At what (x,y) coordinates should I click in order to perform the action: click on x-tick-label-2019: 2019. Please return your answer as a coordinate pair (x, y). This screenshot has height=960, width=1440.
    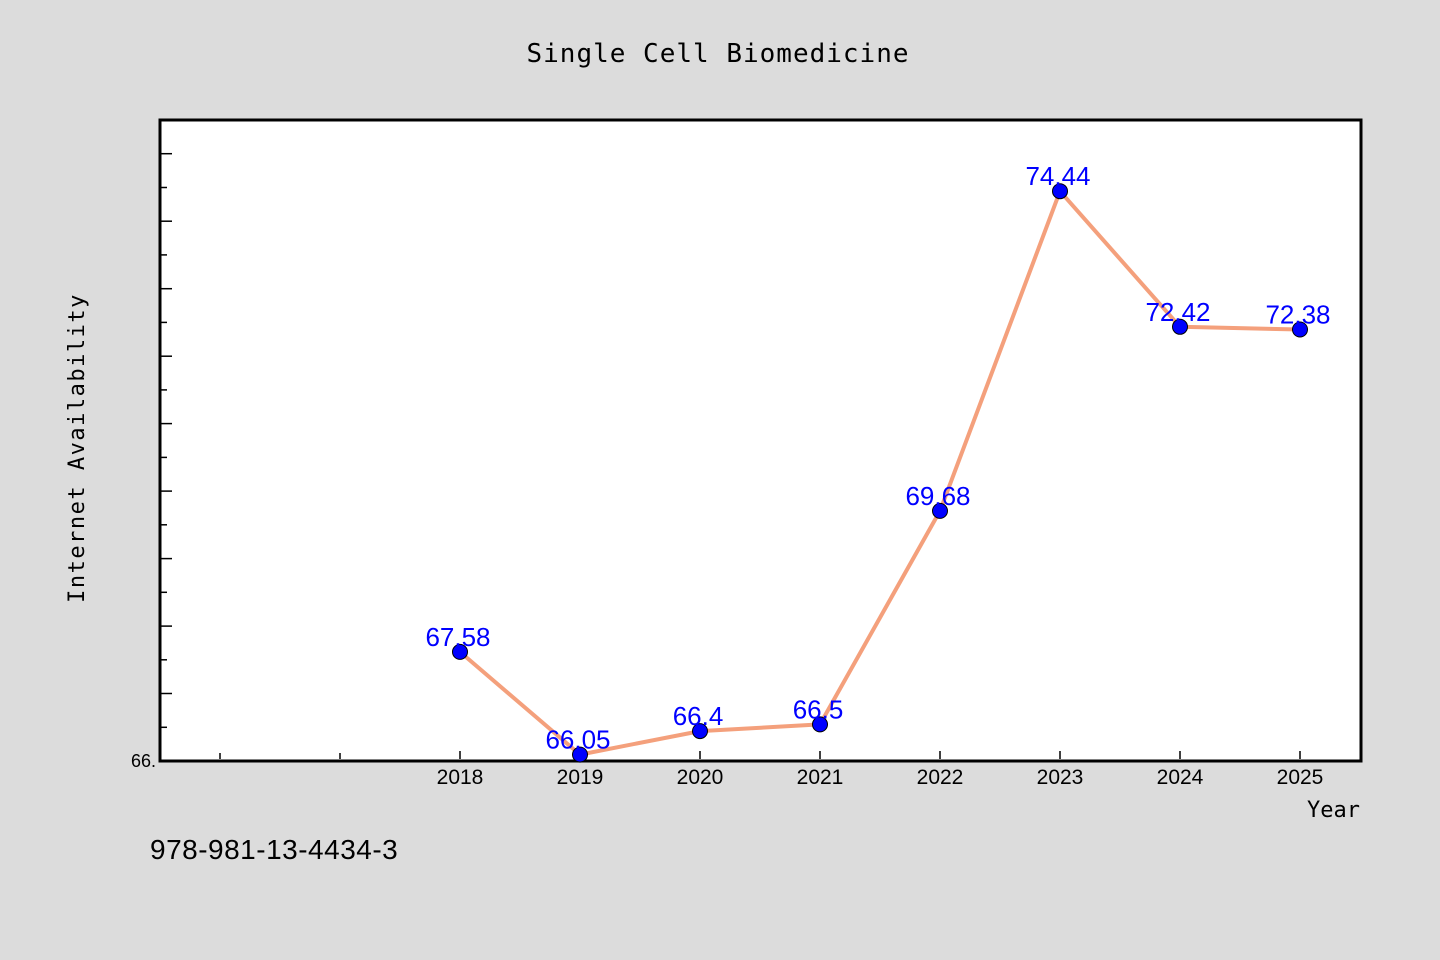
    Looking at the image, I should click on (580, 777).